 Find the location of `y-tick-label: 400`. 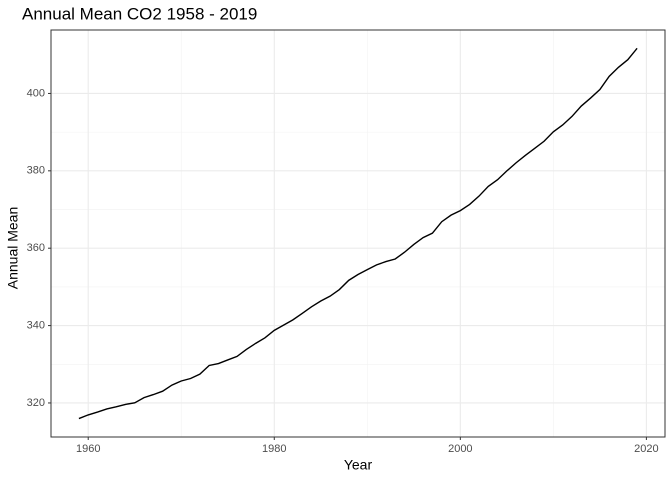

y-tick-label: 400 is located at coordinates (36, 93).